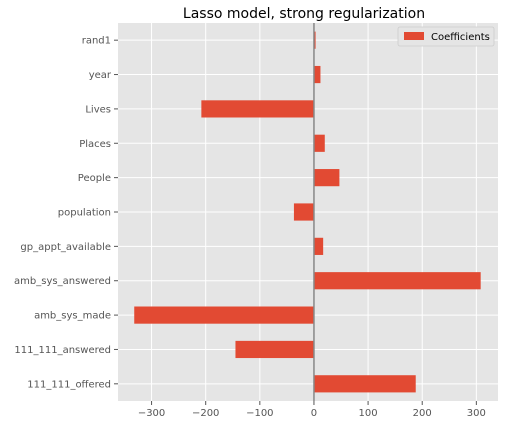  I want to click on x-tick-label: −200, so click(205, 413).